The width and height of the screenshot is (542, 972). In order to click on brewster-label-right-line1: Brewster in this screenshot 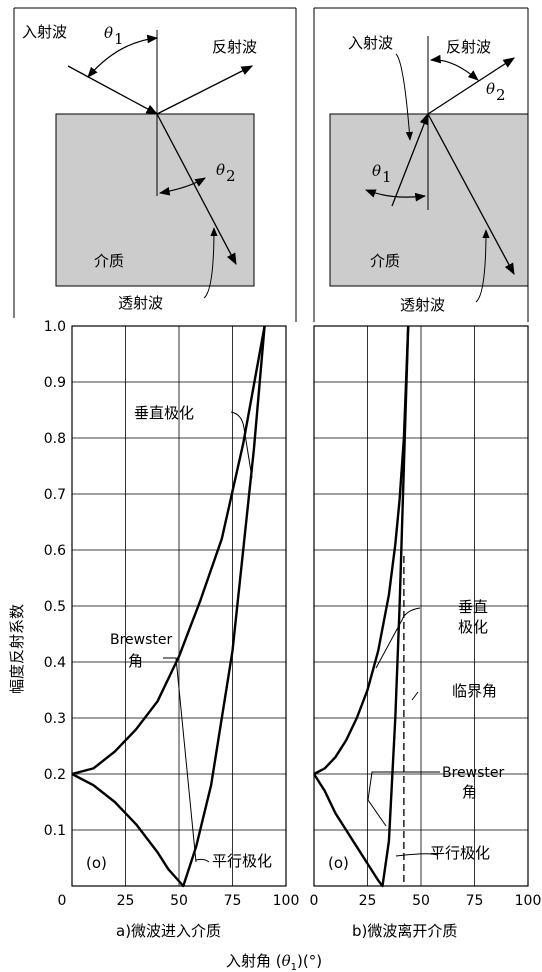, I will do `click(473, 773)`.